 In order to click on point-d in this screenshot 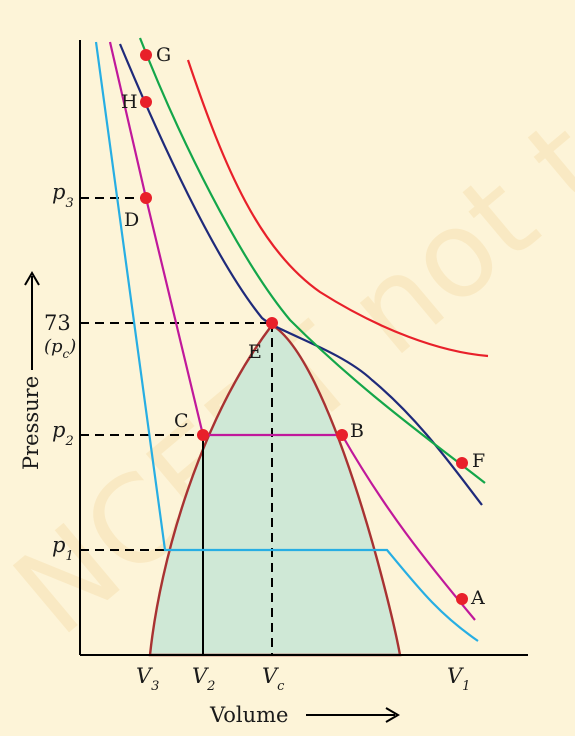, I will do `click(146, 198)`.